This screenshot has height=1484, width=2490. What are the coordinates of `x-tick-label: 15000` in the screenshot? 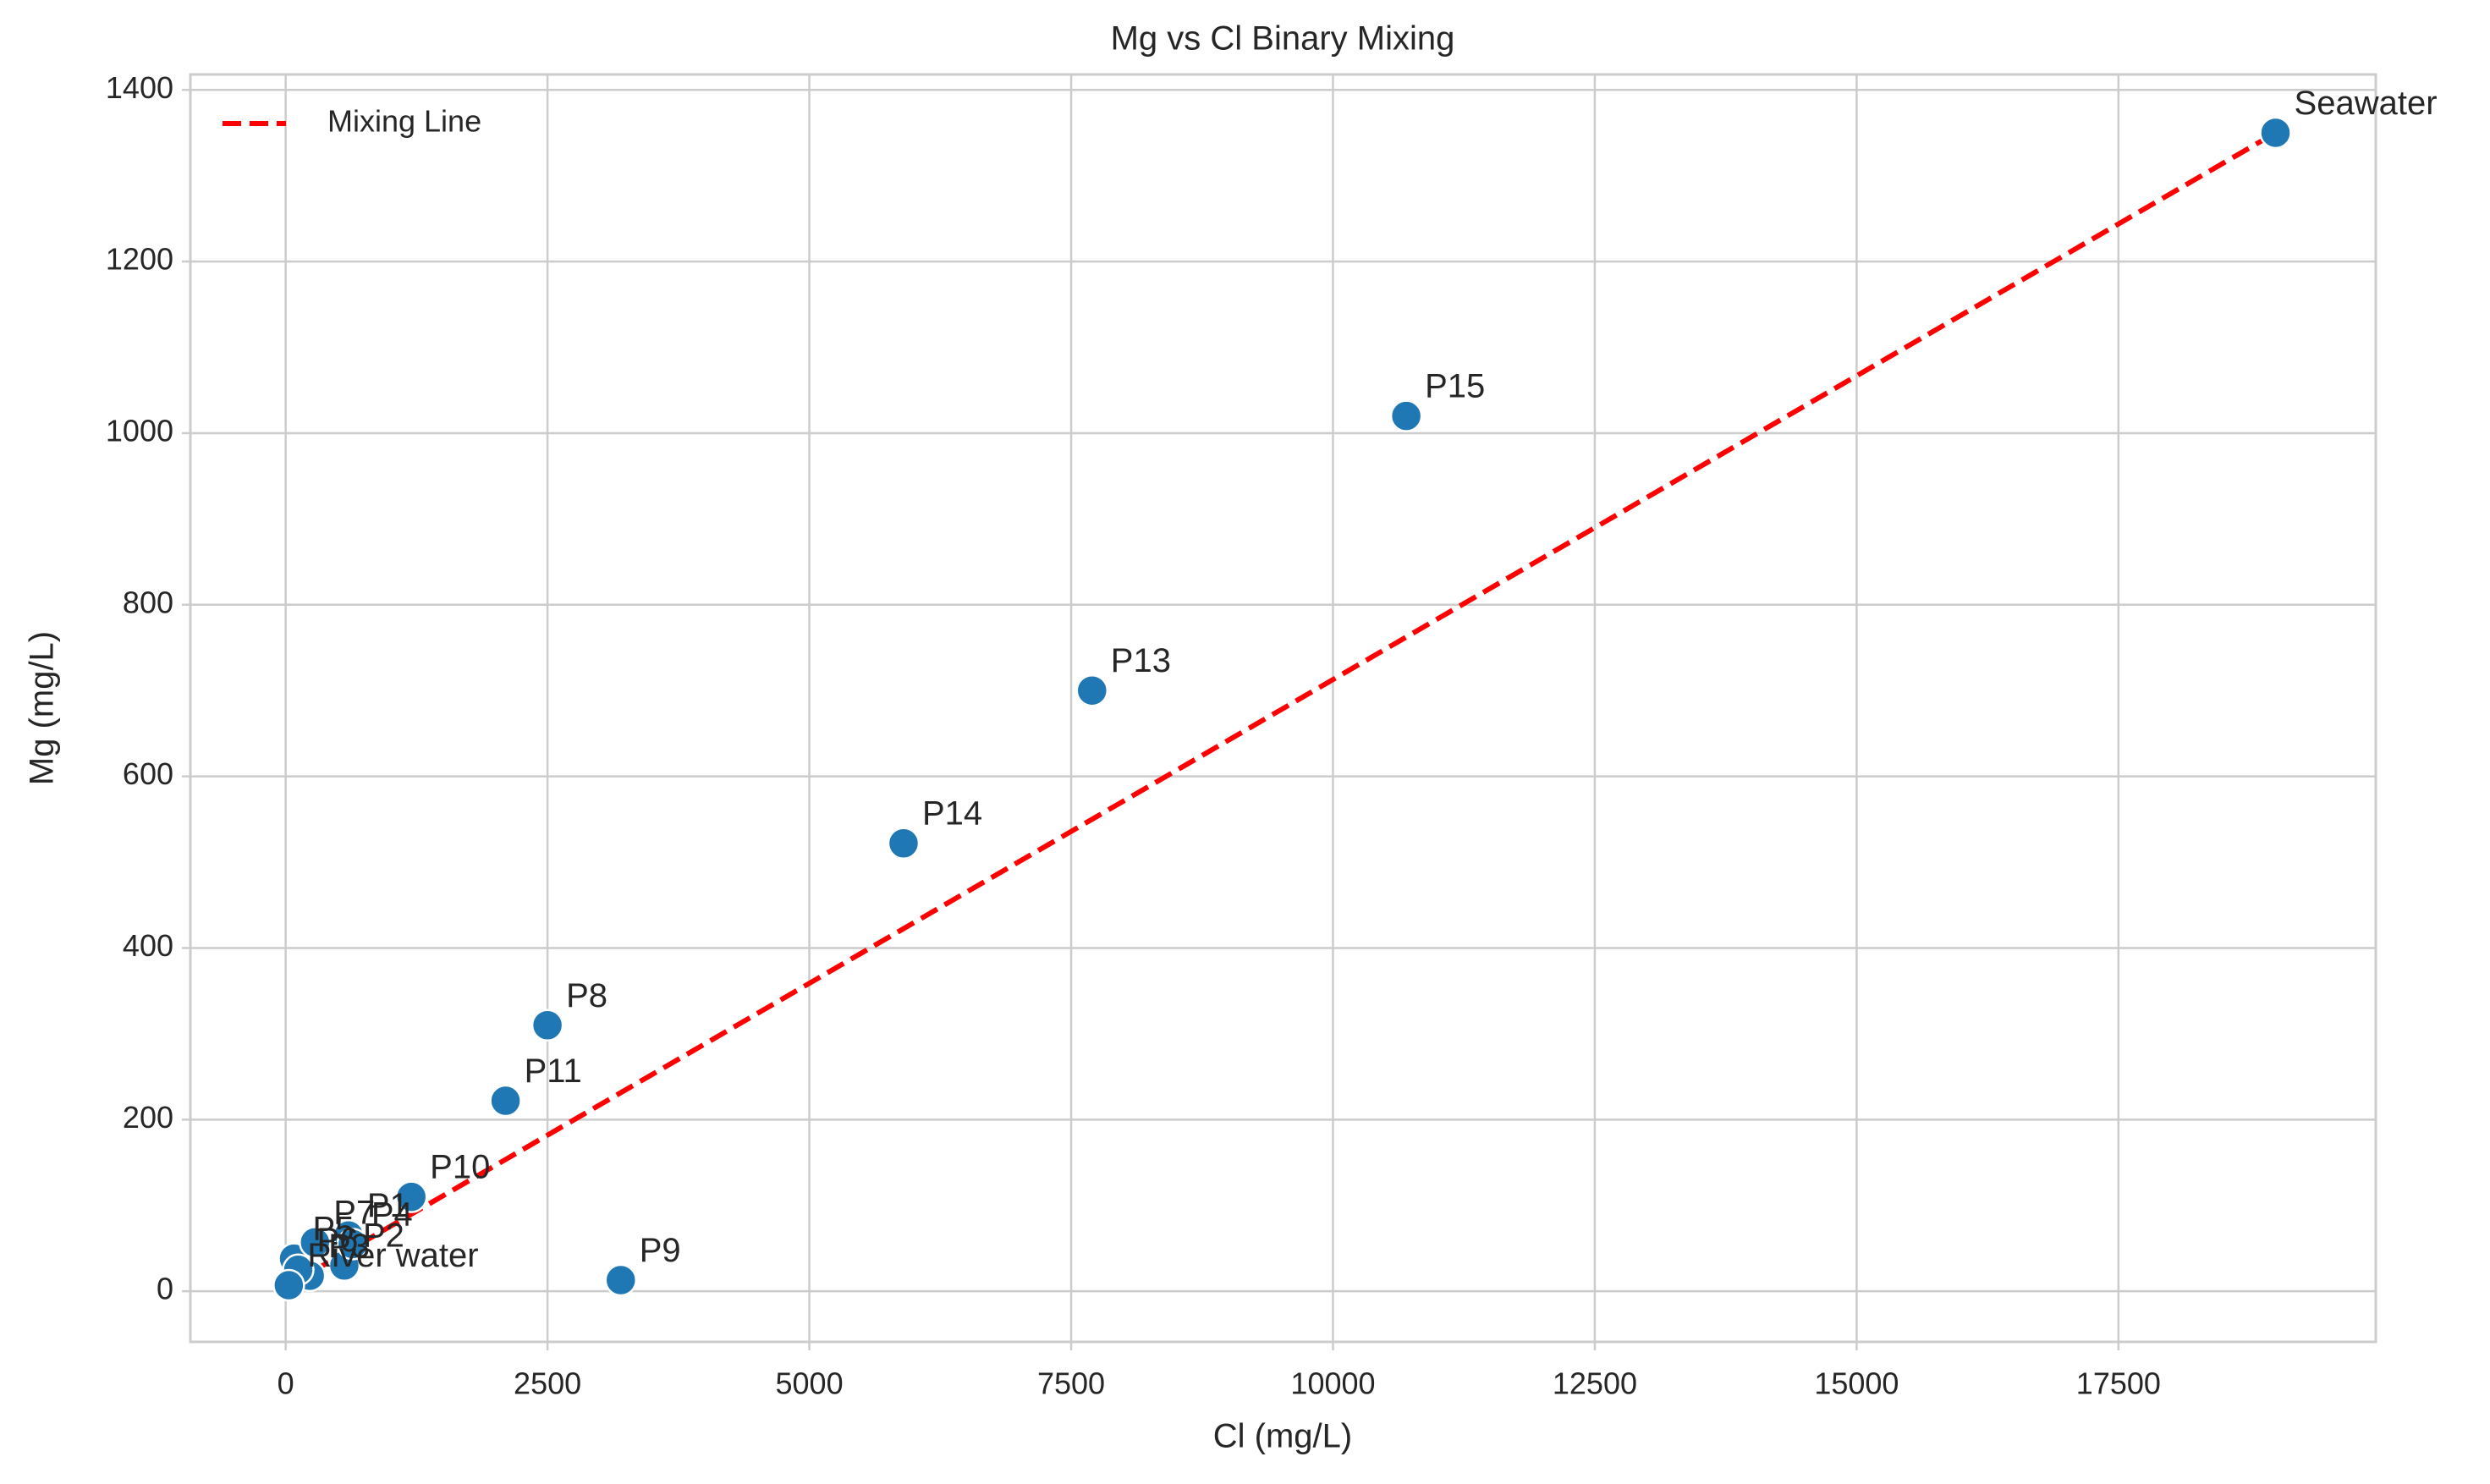 It's located at (1856, 1383).